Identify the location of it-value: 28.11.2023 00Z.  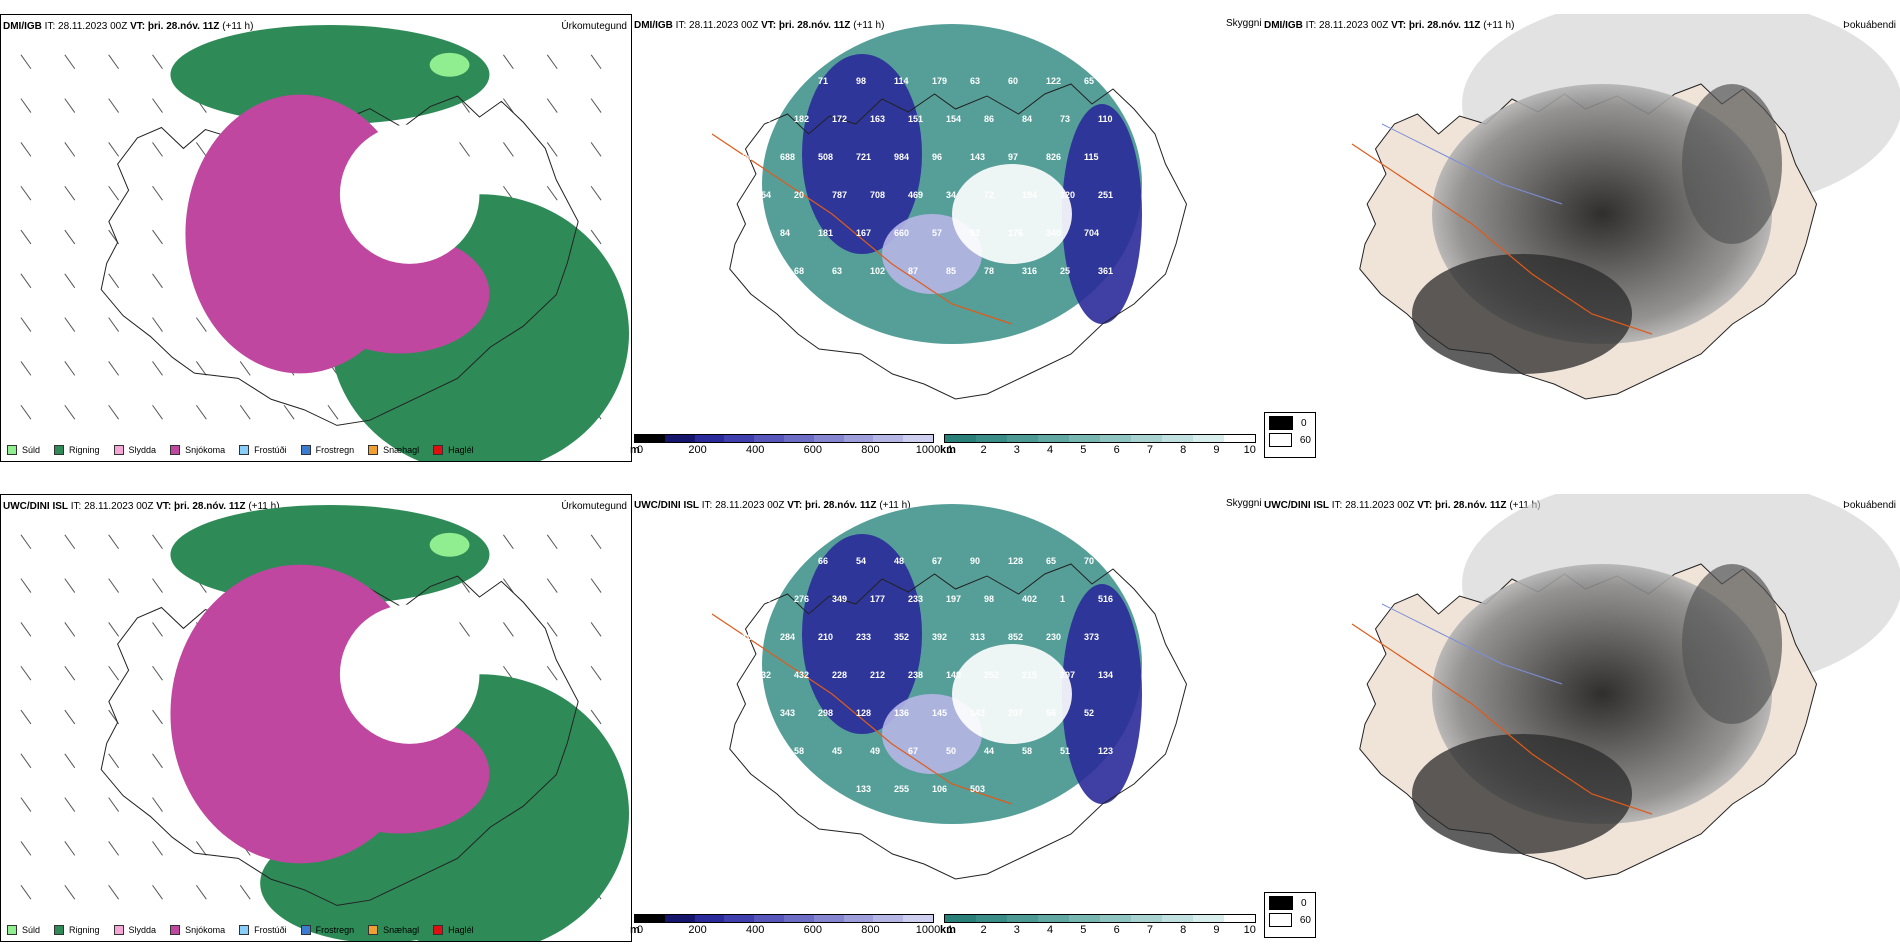
(1354, 25).